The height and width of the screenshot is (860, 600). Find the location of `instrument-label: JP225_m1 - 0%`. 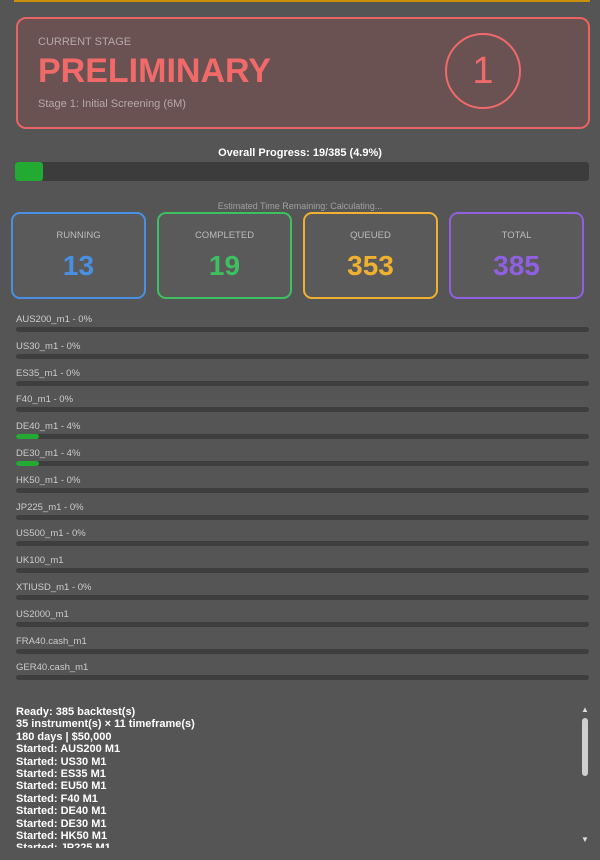

instrument-label: JP225_m1 - 0% is located at coordinates (50, 507).